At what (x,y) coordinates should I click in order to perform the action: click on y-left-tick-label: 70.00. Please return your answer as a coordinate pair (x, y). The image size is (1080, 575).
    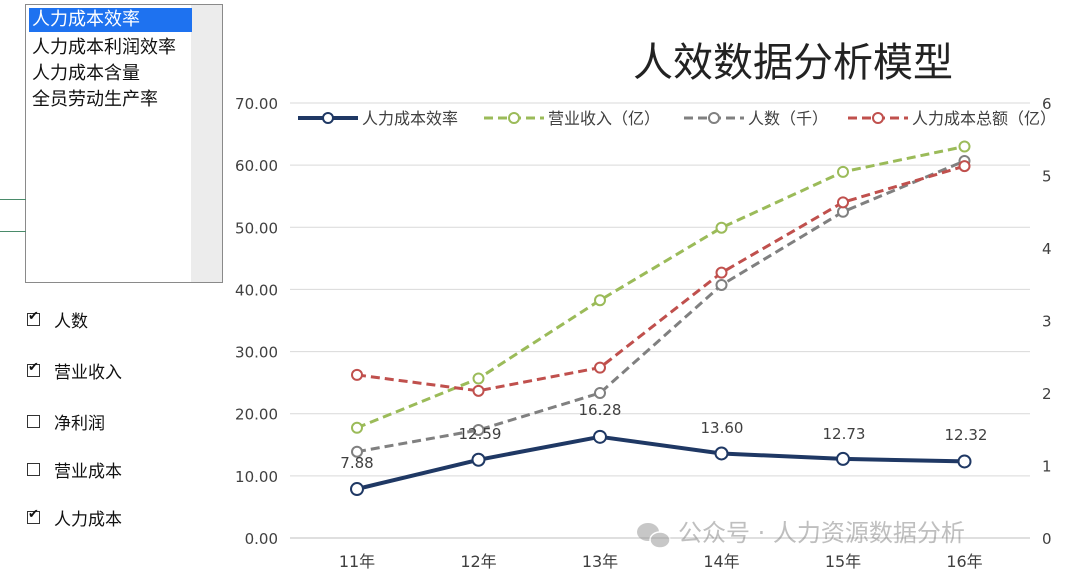
    Looking at the image, I should click on (256, 104).